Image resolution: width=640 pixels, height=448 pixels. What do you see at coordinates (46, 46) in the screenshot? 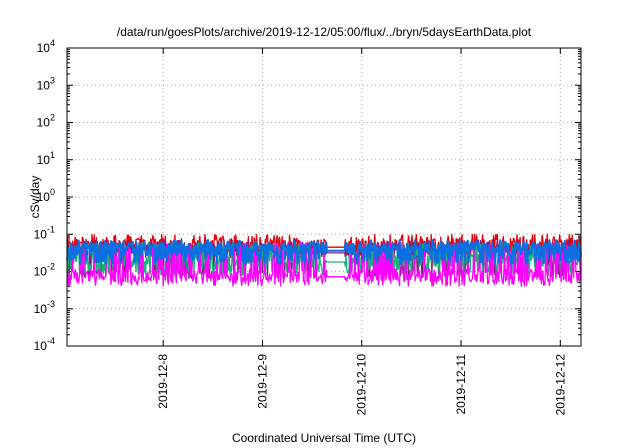
I see `y-tick-label: 10⁴` at bounding box center [46, 46].